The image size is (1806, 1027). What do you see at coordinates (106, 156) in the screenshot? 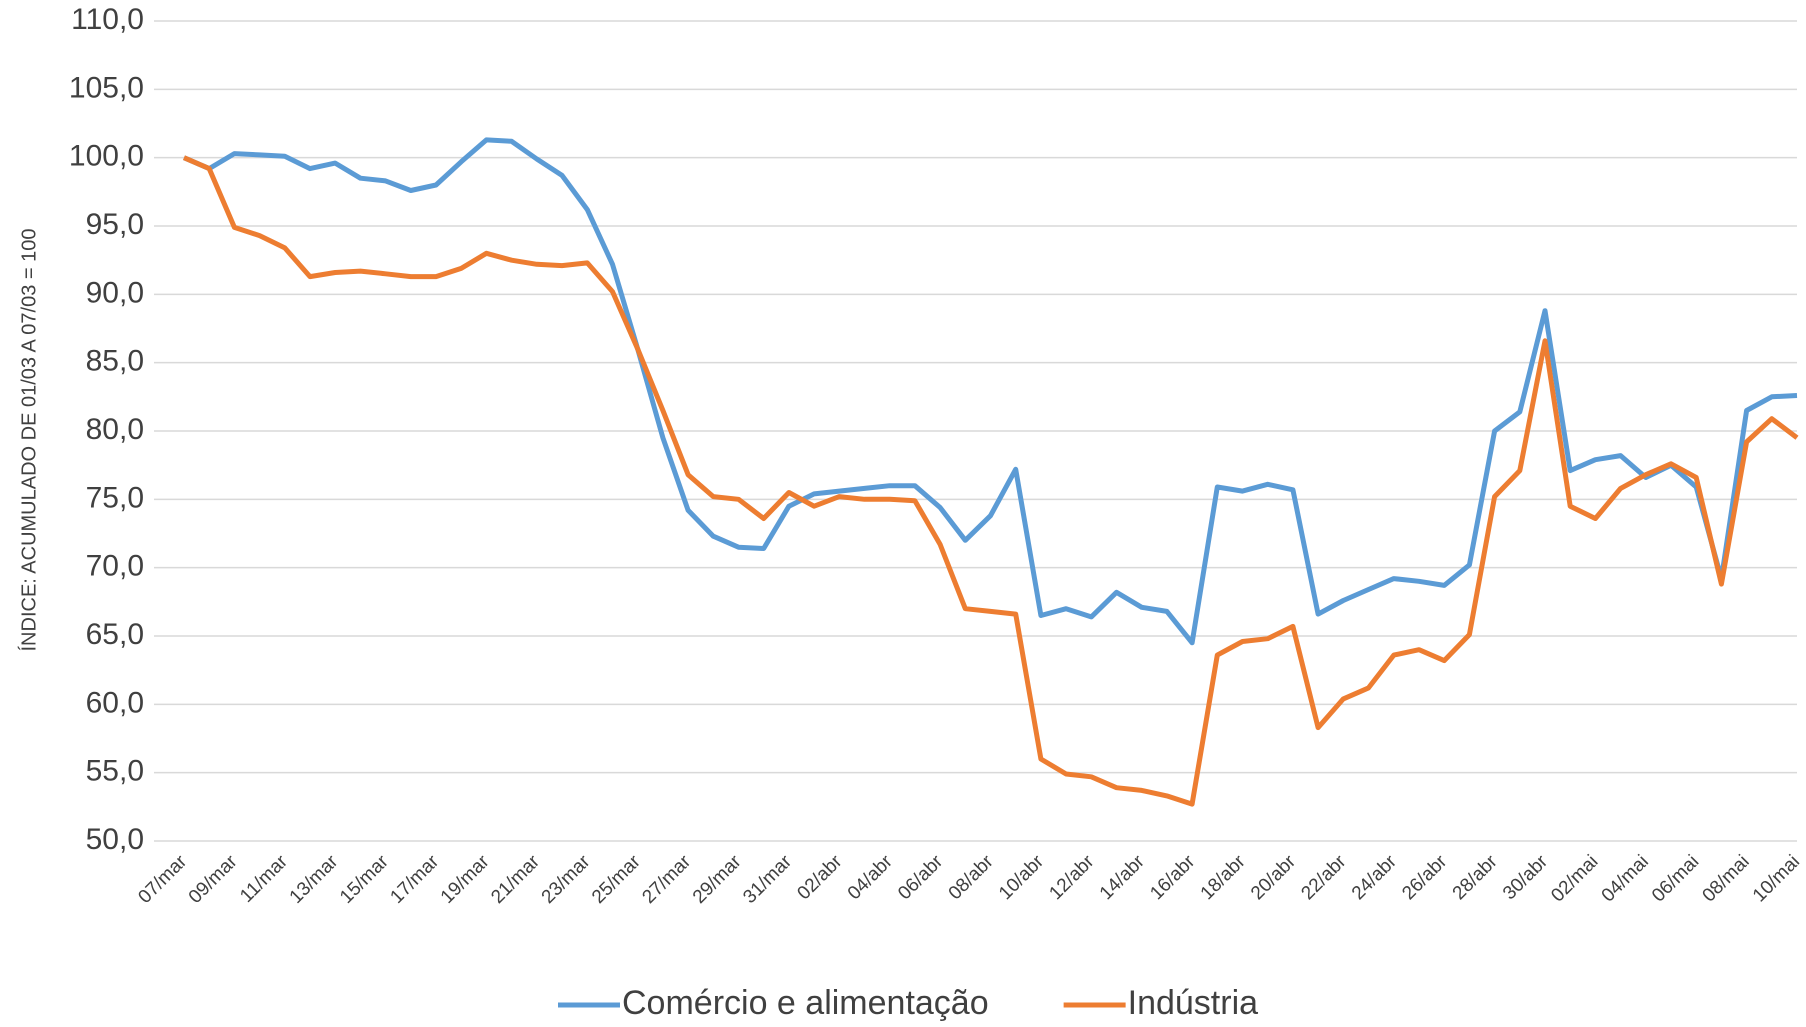
I see `y-tick-label: 100,0` at bounding box center [106, 156].